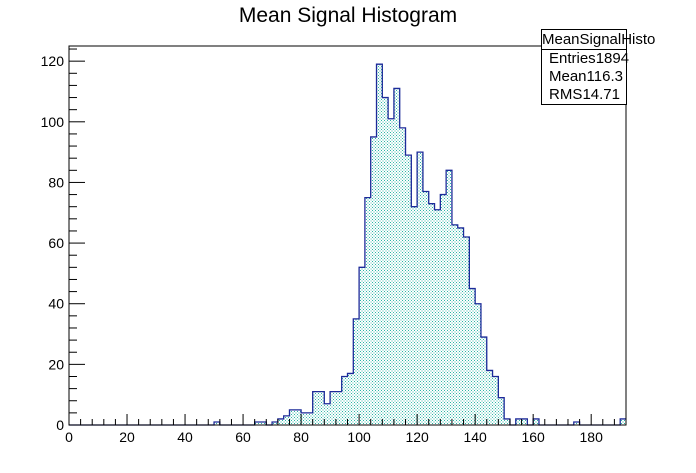 The height and width of the screenshot is (473, 696). I want to click on y-tick-label: 80, so click(56, 182).